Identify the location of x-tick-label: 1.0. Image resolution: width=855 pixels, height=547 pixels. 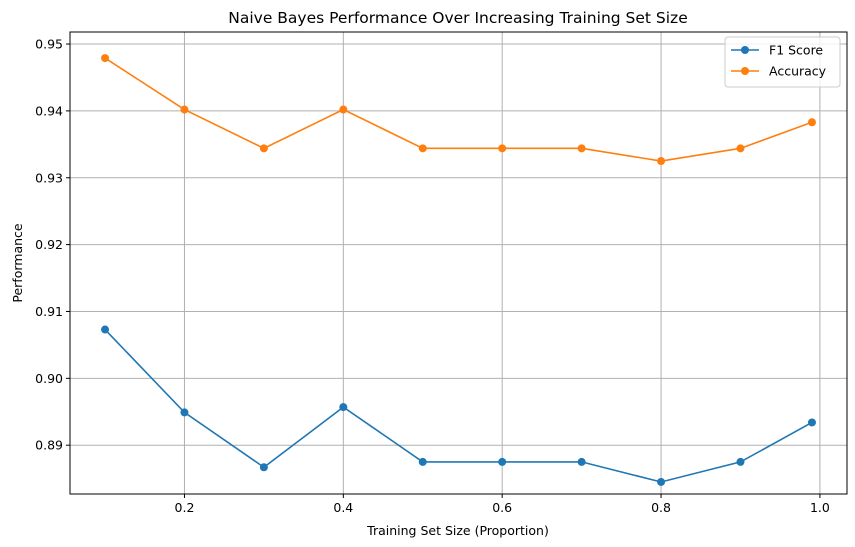
(820, 507).